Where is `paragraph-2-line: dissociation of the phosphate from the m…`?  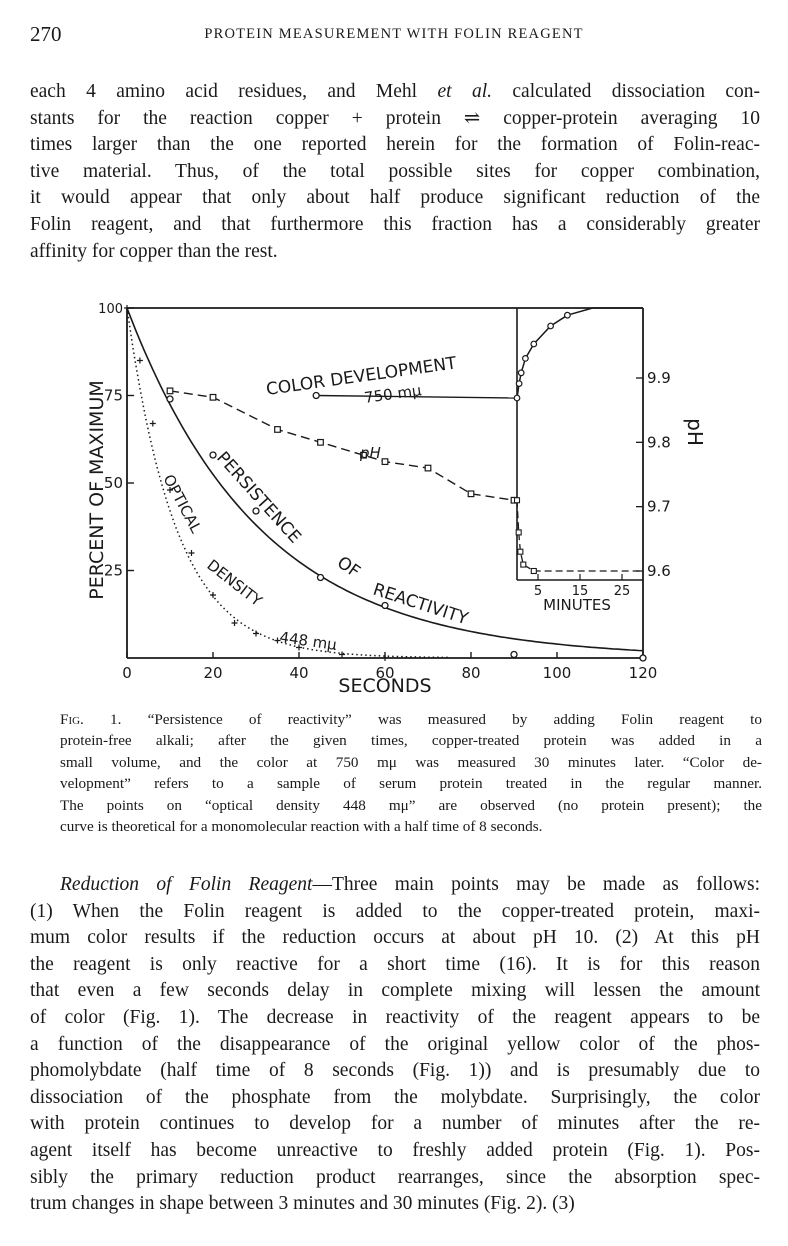 paragraph-2-line: dissociation of the phosphate from the m… is located at coordinates (395, 1097).